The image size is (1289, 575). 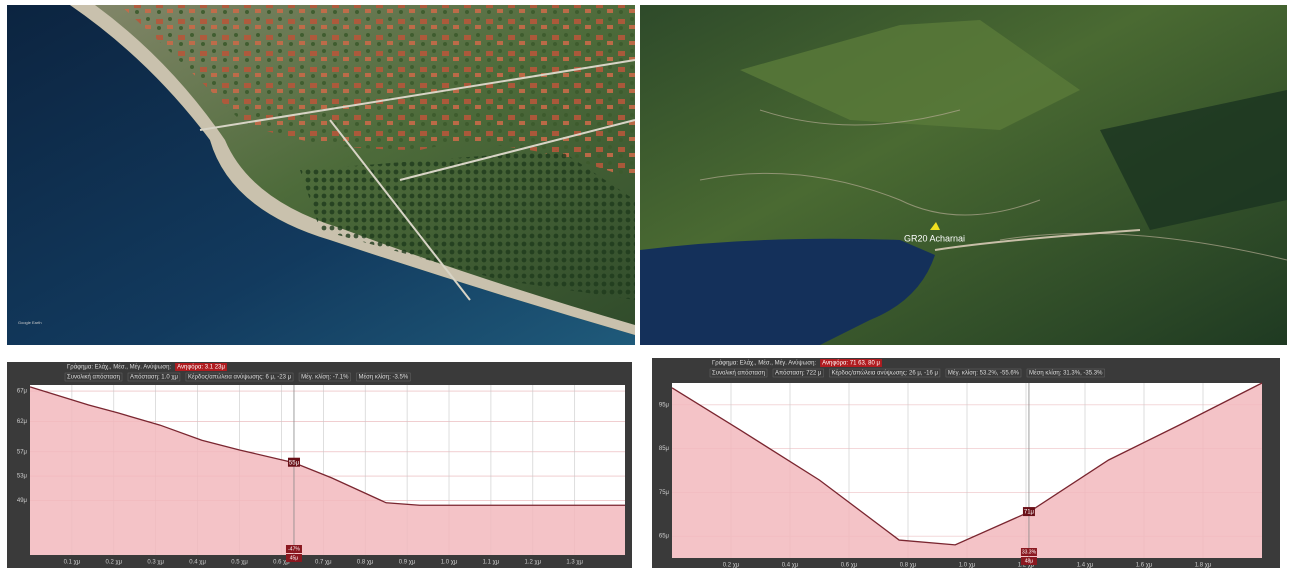 I want to click on profile-highlight: Ανηφόρα: 71 63, 80 μ, so click(x=851, y=363).